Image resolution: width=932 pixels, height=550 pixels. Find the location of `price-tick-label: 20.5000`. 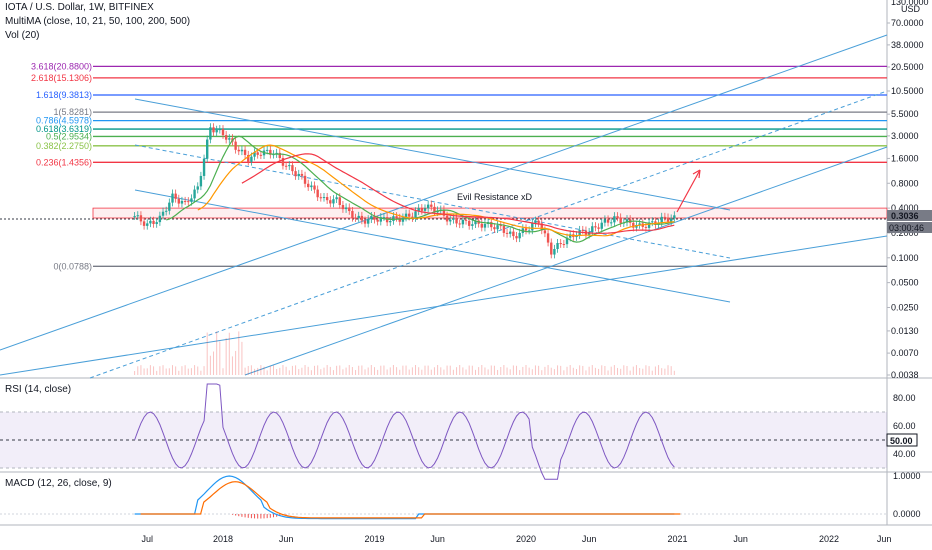

price-tick-label: 20.5000 is located at coordinates (907, 67).